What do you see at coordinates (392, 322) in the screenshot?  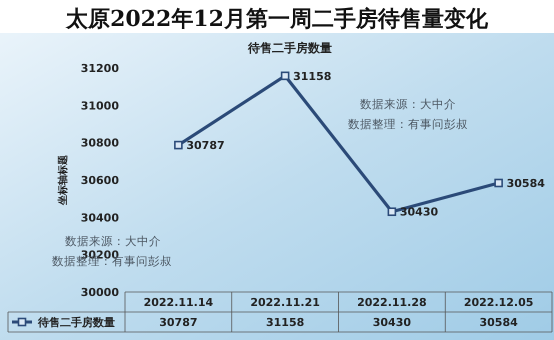 I see `data-label: 30430` at bounding box center [392, 322].